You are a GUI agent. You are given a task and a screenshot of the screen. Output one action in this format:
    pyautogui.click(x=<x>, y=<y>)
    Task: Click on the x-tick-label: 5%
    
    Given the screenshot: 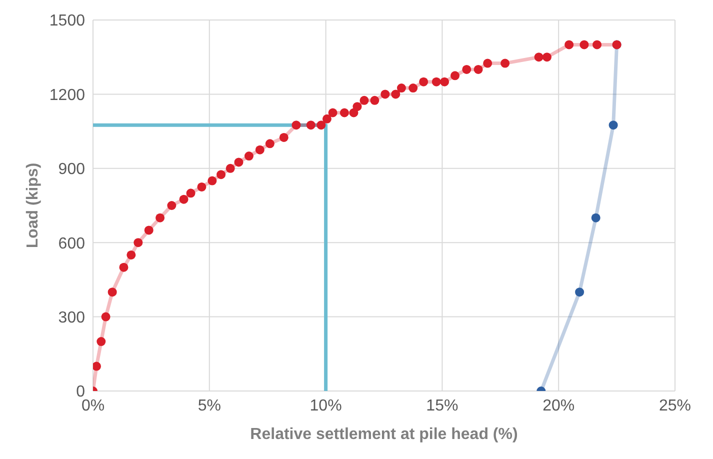 What is the action you would take?
    pyautogui.click(x=209, y=405)
    